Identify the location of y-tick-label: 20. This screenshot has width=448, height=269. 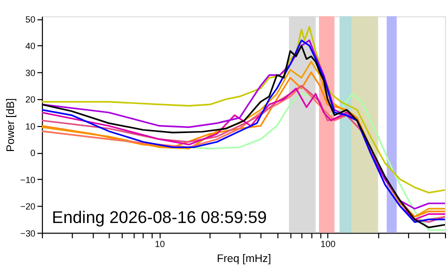
(30, 99).